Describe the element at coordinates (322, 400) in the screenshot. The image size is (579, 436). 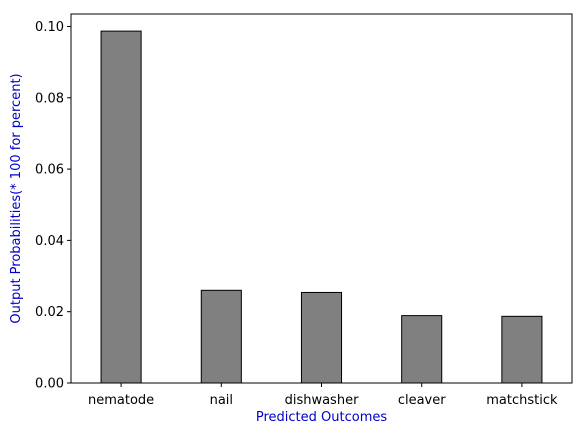
I see `x-tick-label: dishwasher` at that location.